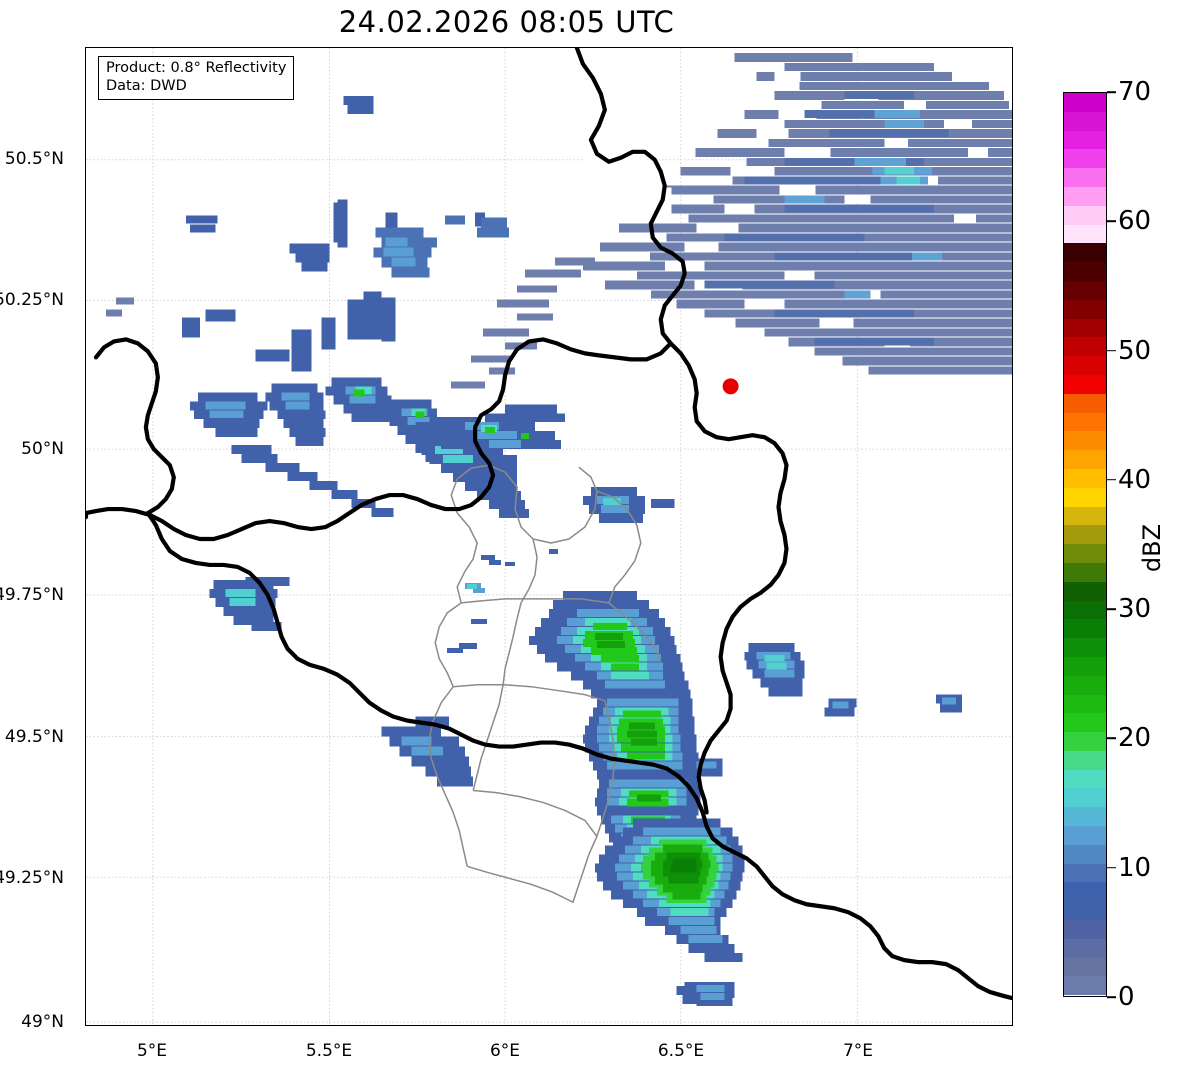 The image size is (1202, 1081). Describe the element at coordinates (42, 1022) in the screenshot. I see `y-tick-label-6: 49°N` at that location.